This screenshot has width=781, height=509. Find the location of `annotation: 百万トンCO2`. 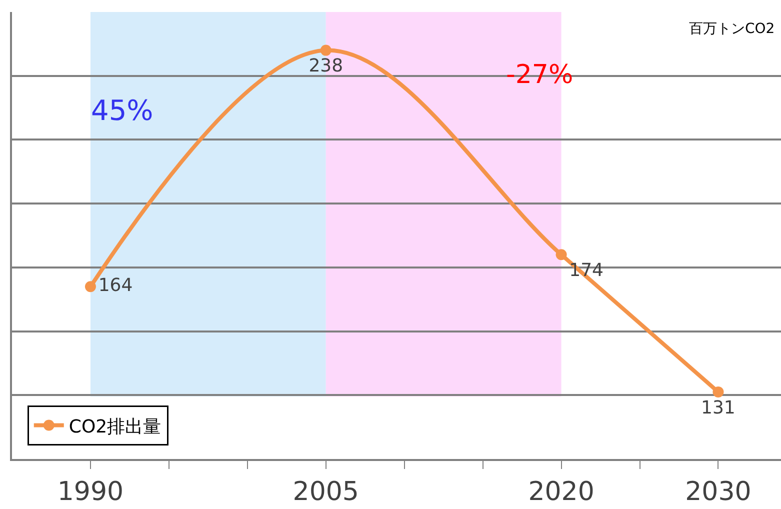

annotation: 百万トンCO2 is located at coordinates (732, 29).